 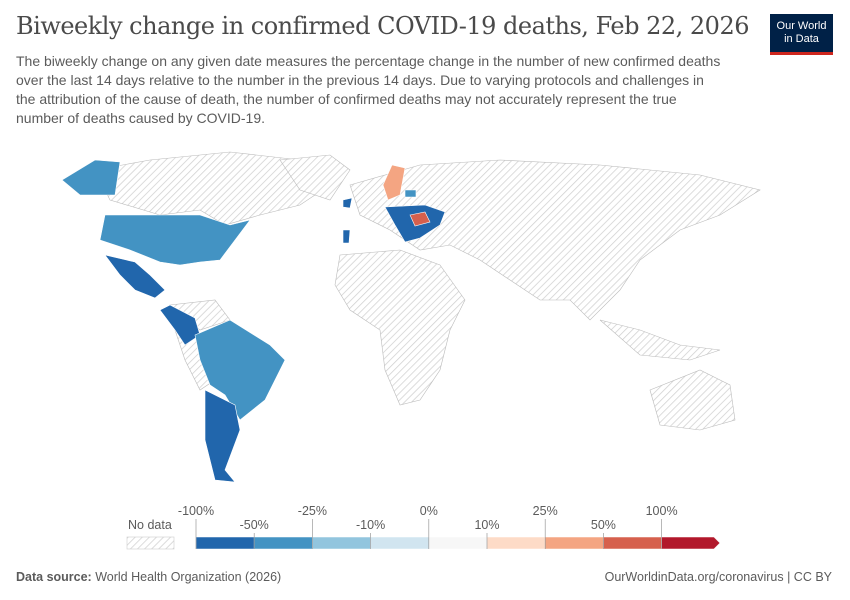 What do you see at coordinates (222, 436) in the screenshot?
I see `country-argentina` at bounding box center [222, 436].